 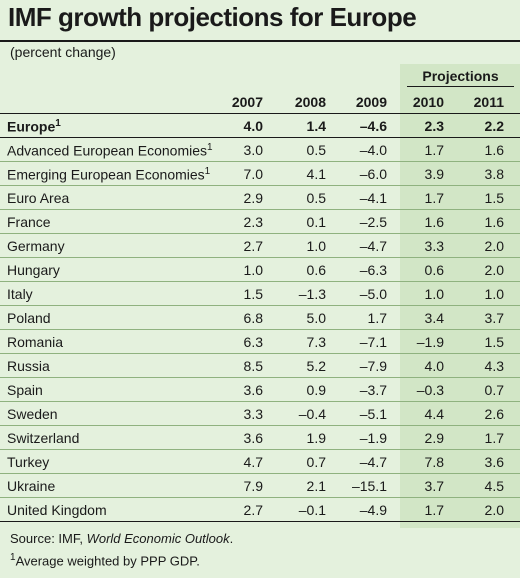 I want to click on row-label-text: Emerging European Economies, so click(x=106, y=174).